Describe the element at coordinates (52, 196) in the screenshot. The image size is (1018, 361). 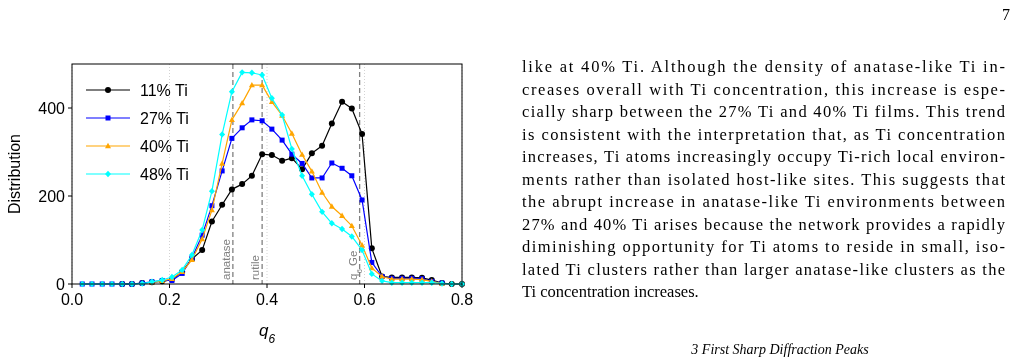
I see `y-tick-label: 200` at that location.